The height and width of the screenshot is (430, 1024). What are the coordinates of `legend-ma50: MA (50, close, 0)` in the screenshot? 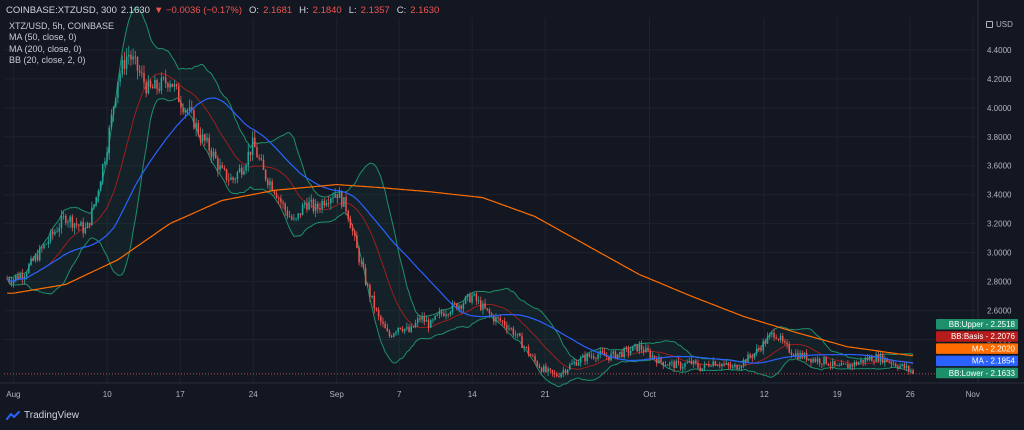 It's located at (43, 37).